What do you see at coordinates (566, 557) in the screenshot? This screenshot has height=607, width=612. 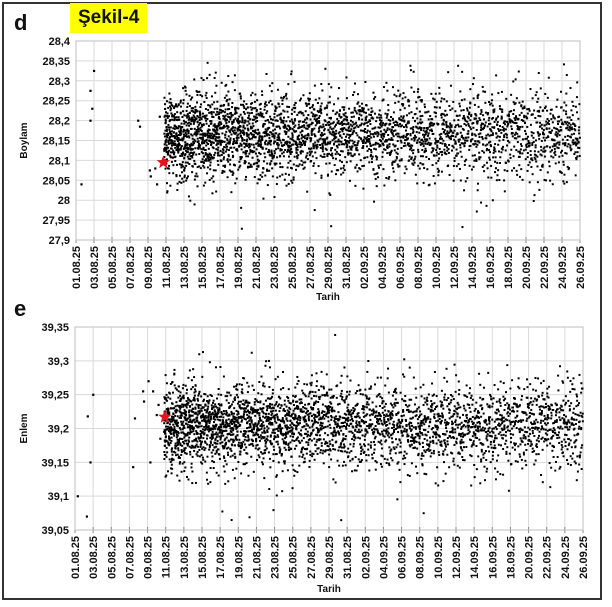 I see `x-tick-label: 24.09.25` at bounding box center [566, 557].